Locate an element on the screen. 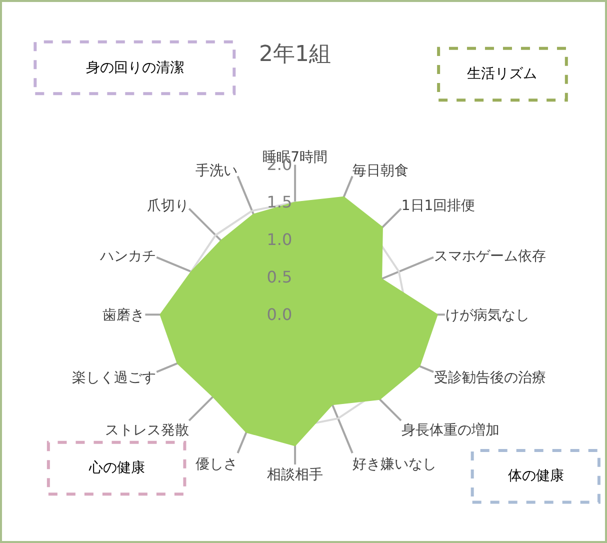 Image resolution: width=607 pixels, height=543 pixels. text: 生活リズム is located at coordinates (502, 74).